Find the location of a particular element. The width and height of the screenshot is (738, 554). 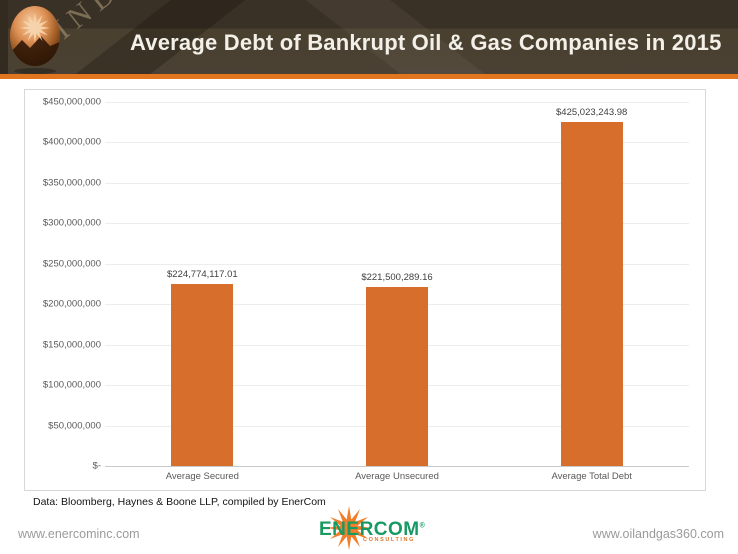

orange-accent-line is located at coordinates (369, 76).